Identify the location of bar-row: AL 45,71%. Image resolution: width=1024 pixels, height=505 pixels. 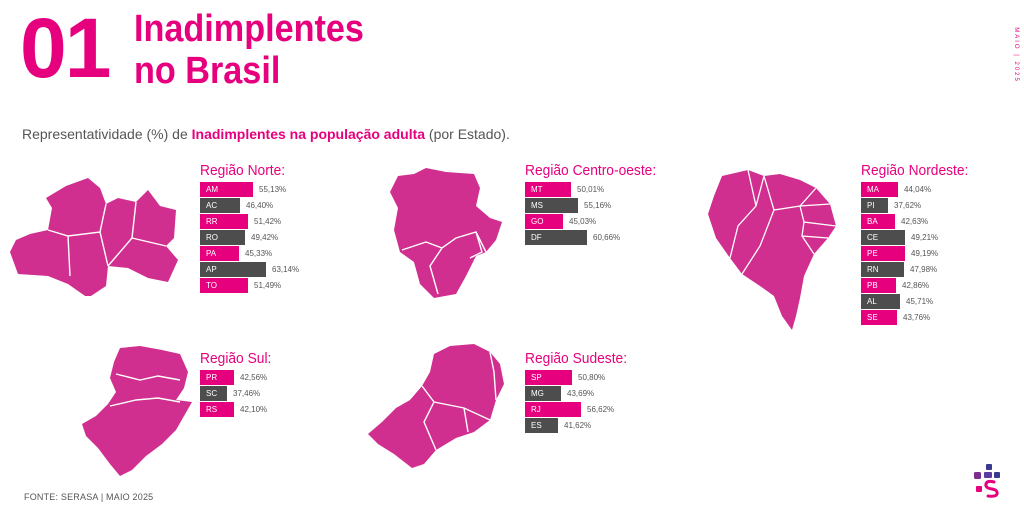
(919, 301).